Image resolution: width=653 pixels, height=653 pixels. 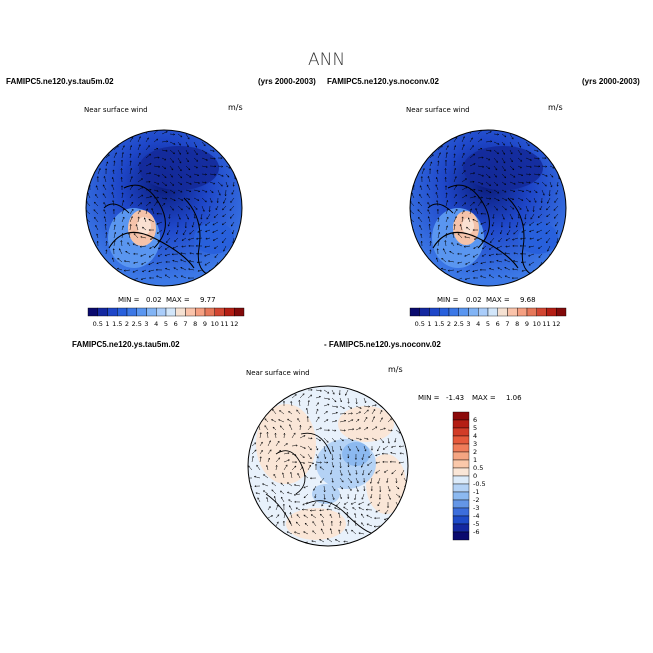 I want to click on colorbar-tick-label: 2.5, so click(x=137, y=324).